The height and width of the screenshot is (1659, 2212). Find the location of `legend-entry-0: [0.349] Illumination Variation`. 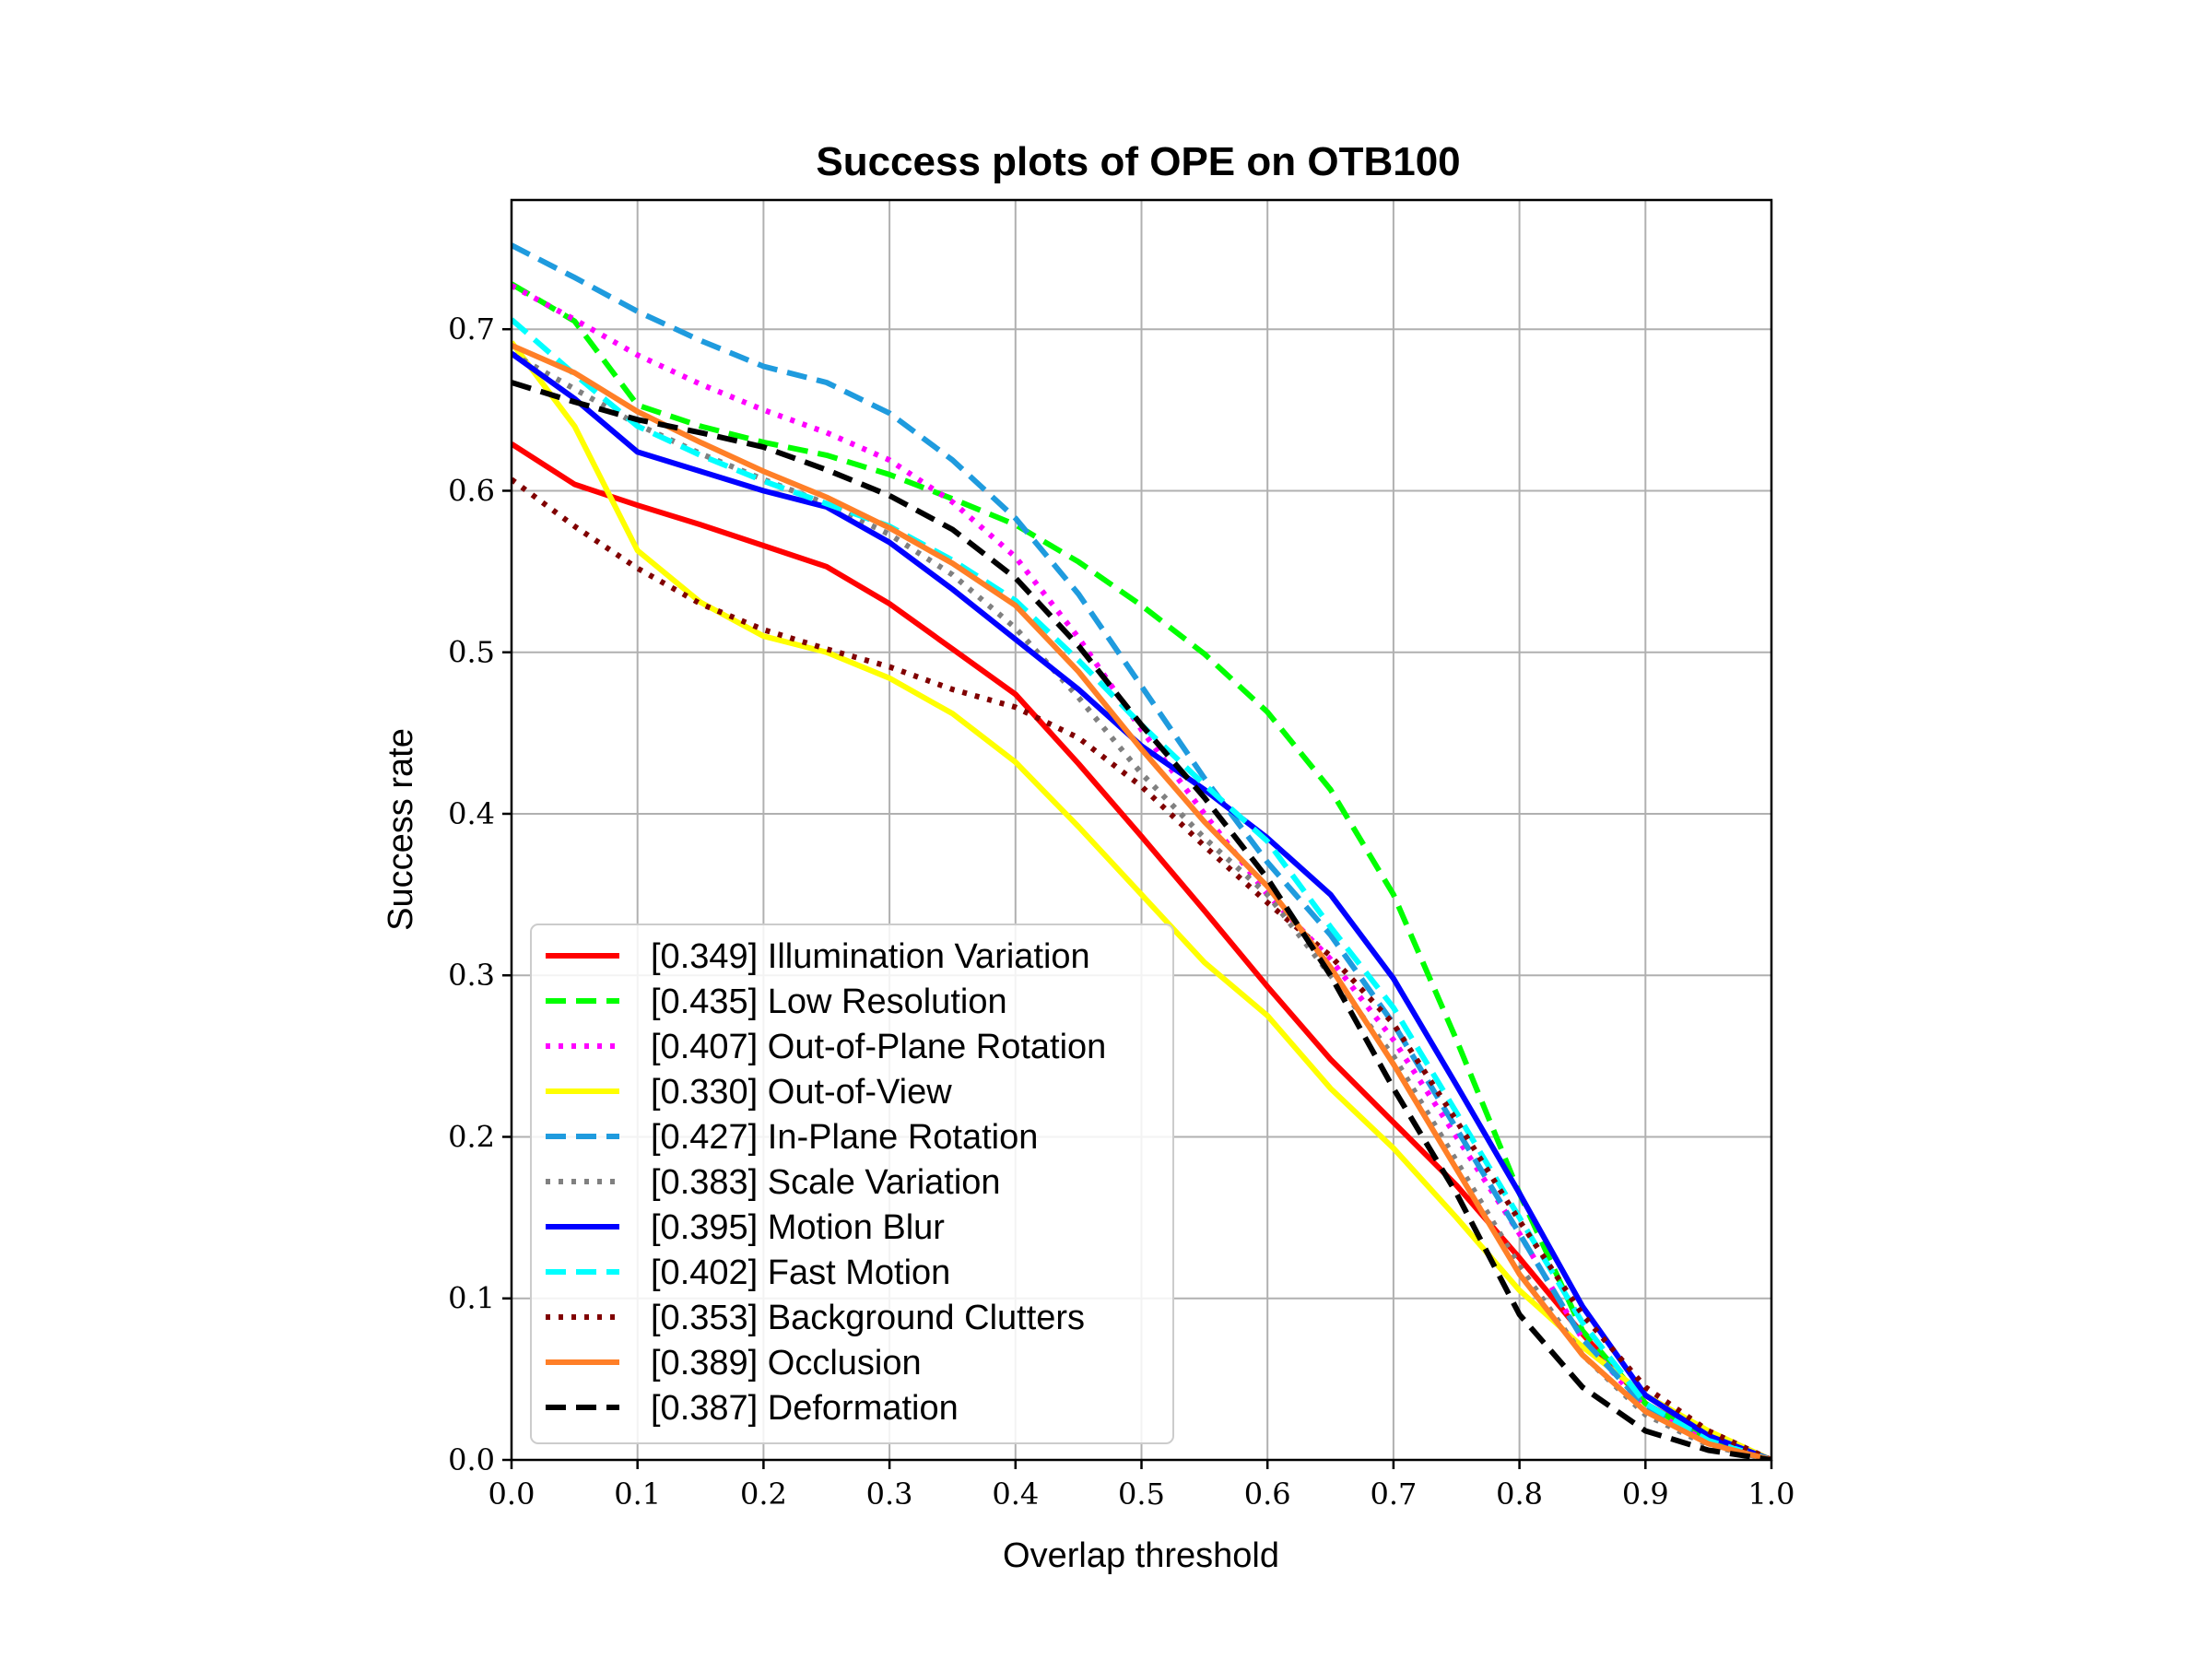

legend-entry-0: [0.349] Illumination Variation is located at coordinates (870, 956).